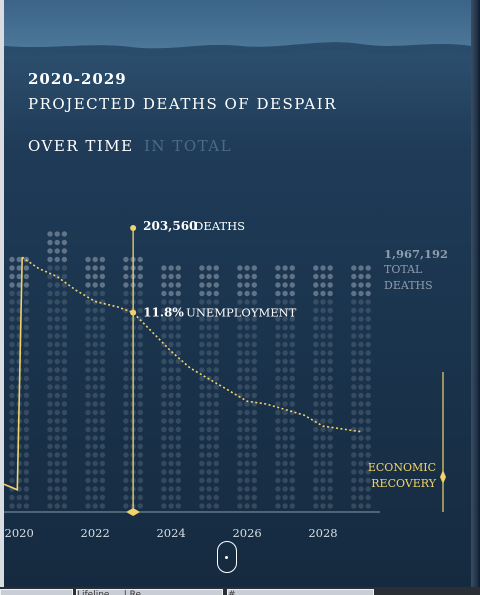 The height and width of the screenshot is (595, 480). I want to click on scroll-indicator, so click(227, 557).